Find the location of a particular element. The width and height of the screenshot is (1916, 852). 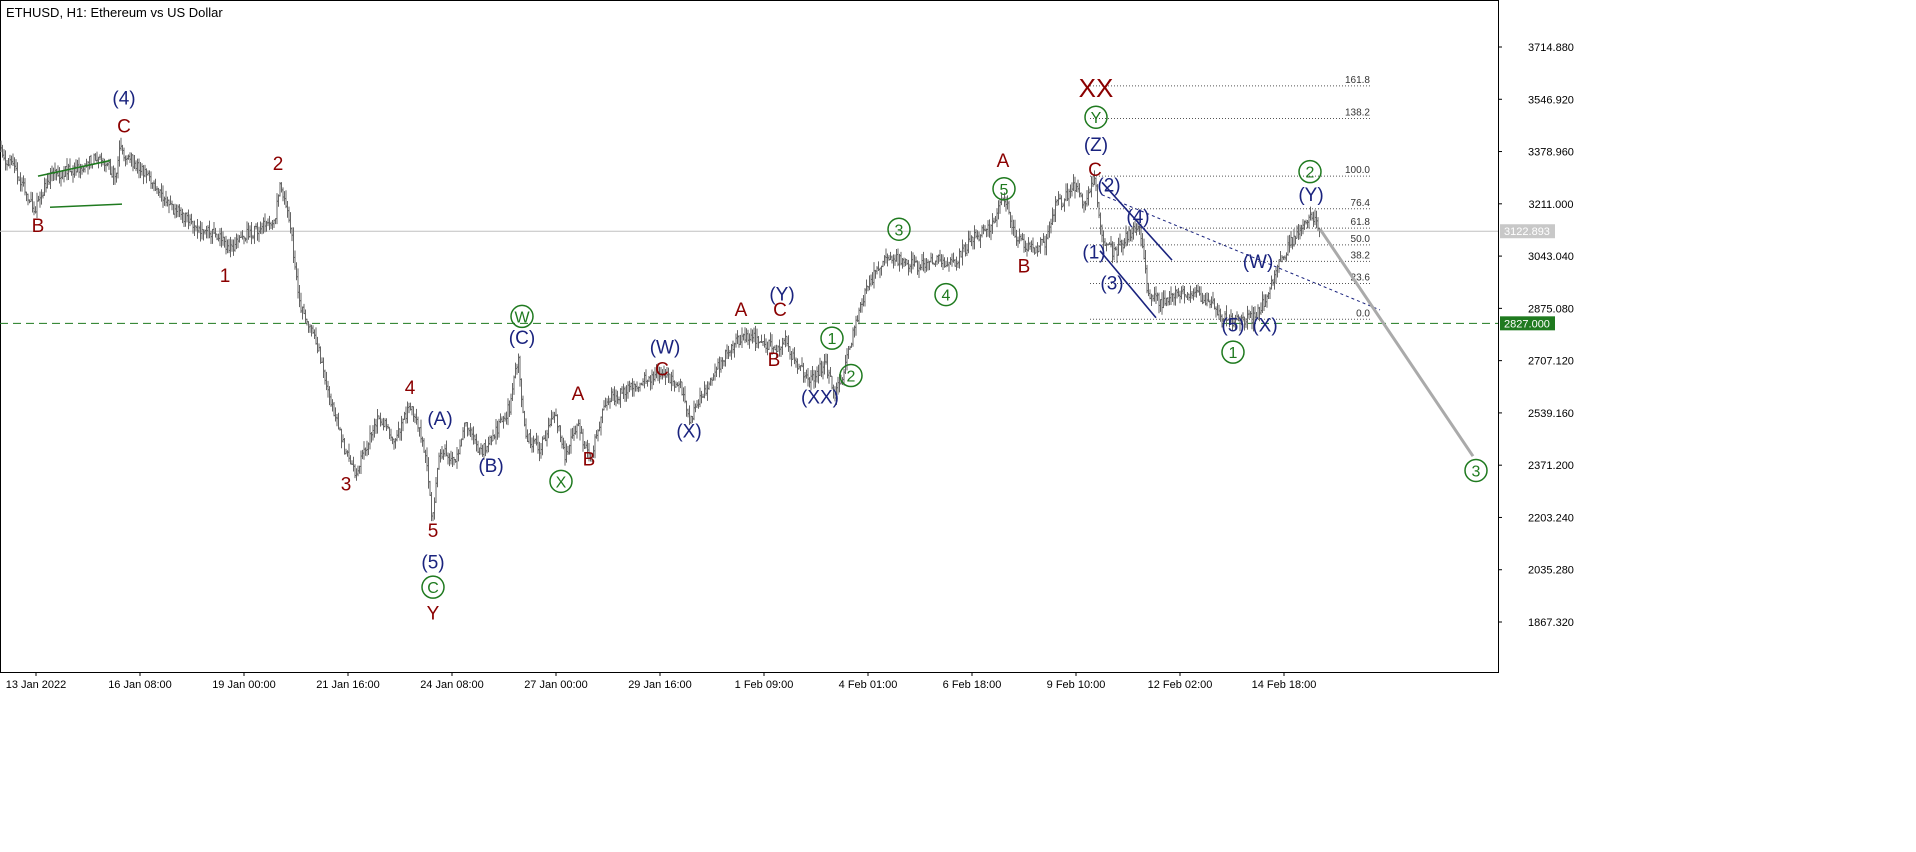

x-tick-label: 19 Jan 00:00 is located at coordinates (244, 685).